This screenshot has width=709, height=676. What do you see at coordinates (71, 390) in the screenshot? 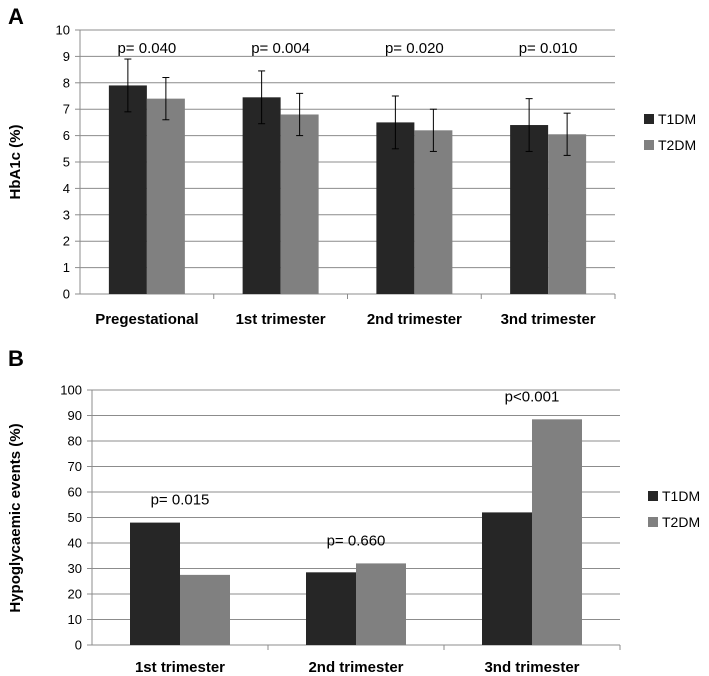
I see `y-tick-label: 100` at bounding box center [71, 390].